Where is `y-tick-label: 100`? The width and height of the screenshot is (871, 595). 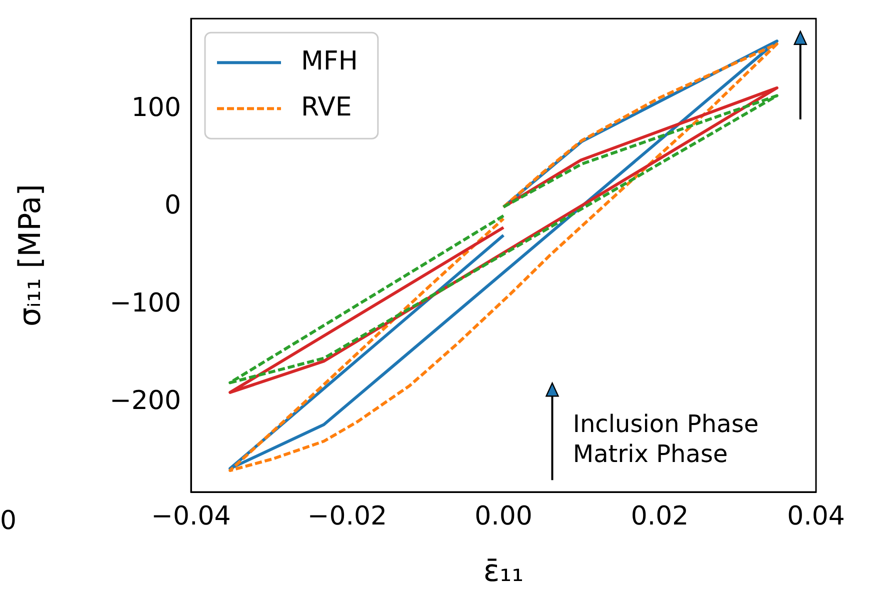
y-tick-label: 100 is located at coordinates (156, 108).